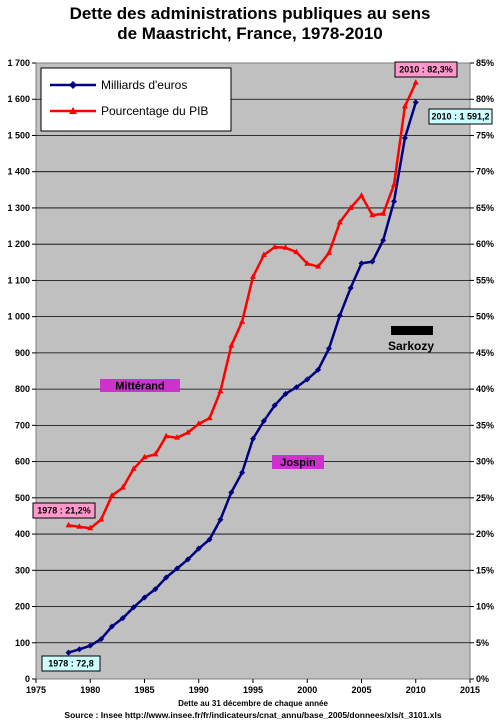  I want to click on x-tick-label: 1990, so click(199, 690).